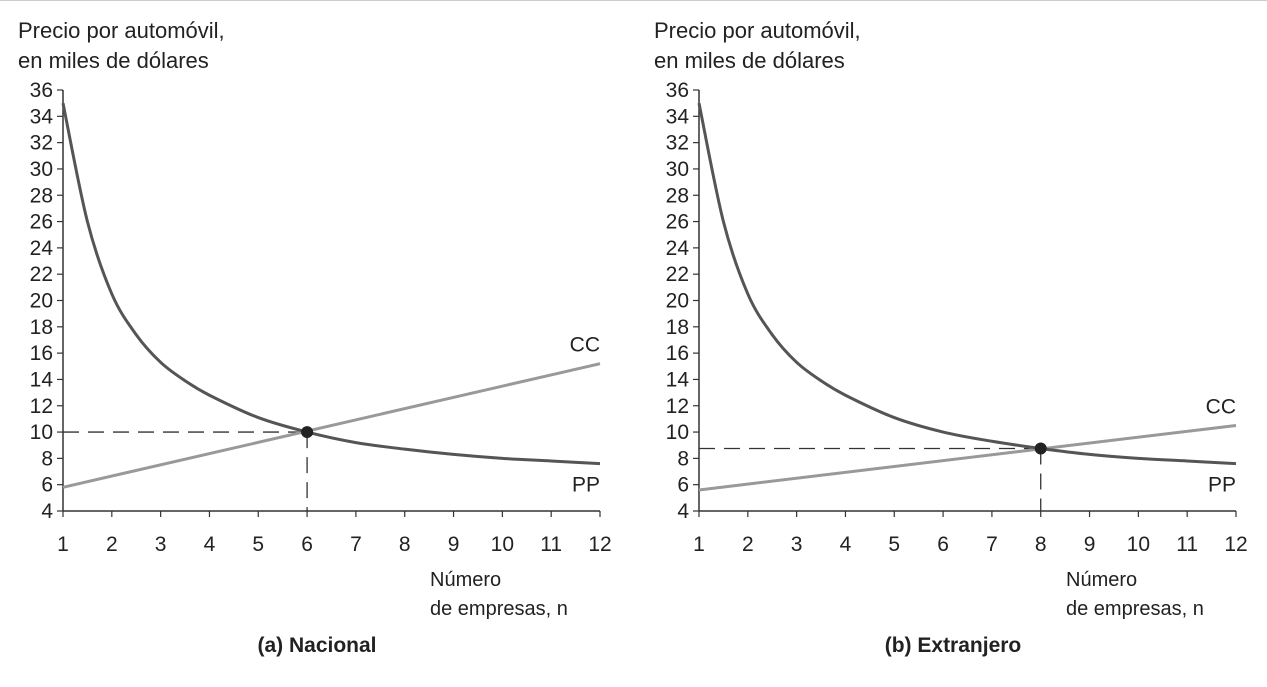  I want to click on chart-caption: (a) Nacional, so click(317, 645).